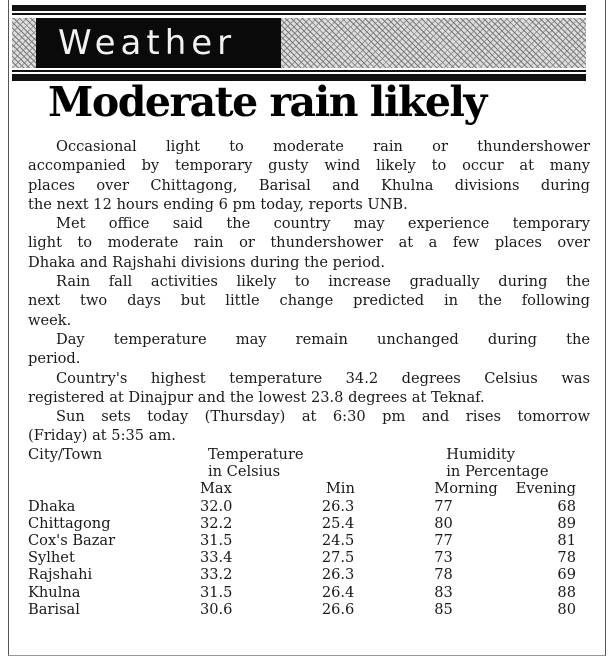 The height and width of the screenshot is (661, 610). I want to click on cell-morning: 73, so click(443, 558).